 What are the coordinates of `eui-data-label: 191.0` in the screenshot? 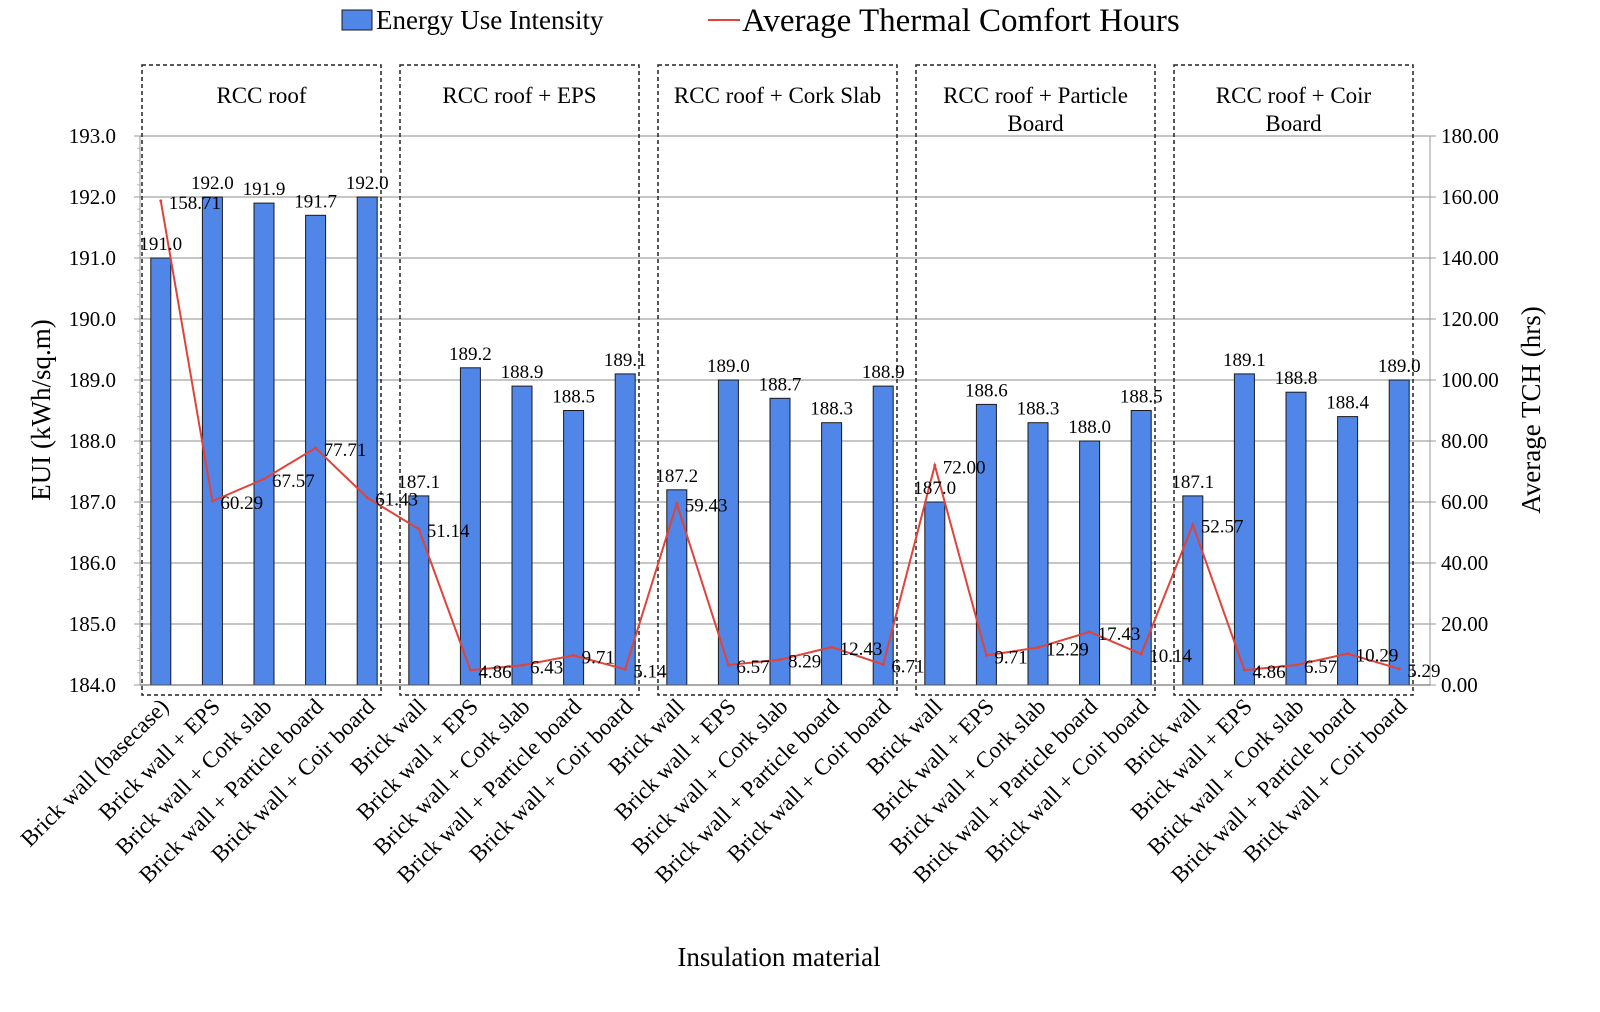 It's located at (160, 244).